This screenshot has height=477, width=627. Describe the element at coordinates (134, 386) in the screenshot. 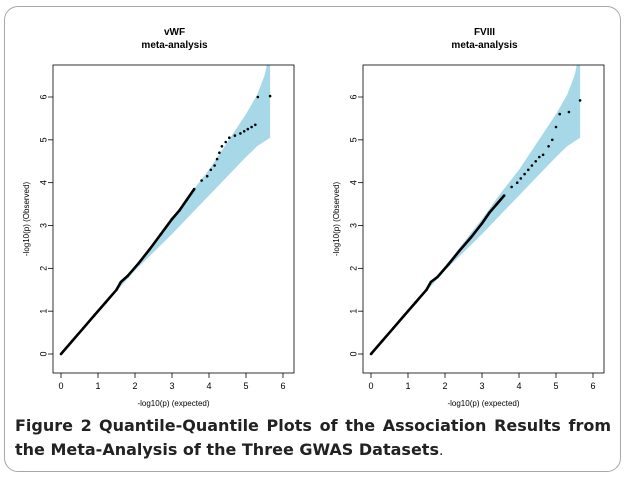

I see `x-tick-label: 2` at that location.